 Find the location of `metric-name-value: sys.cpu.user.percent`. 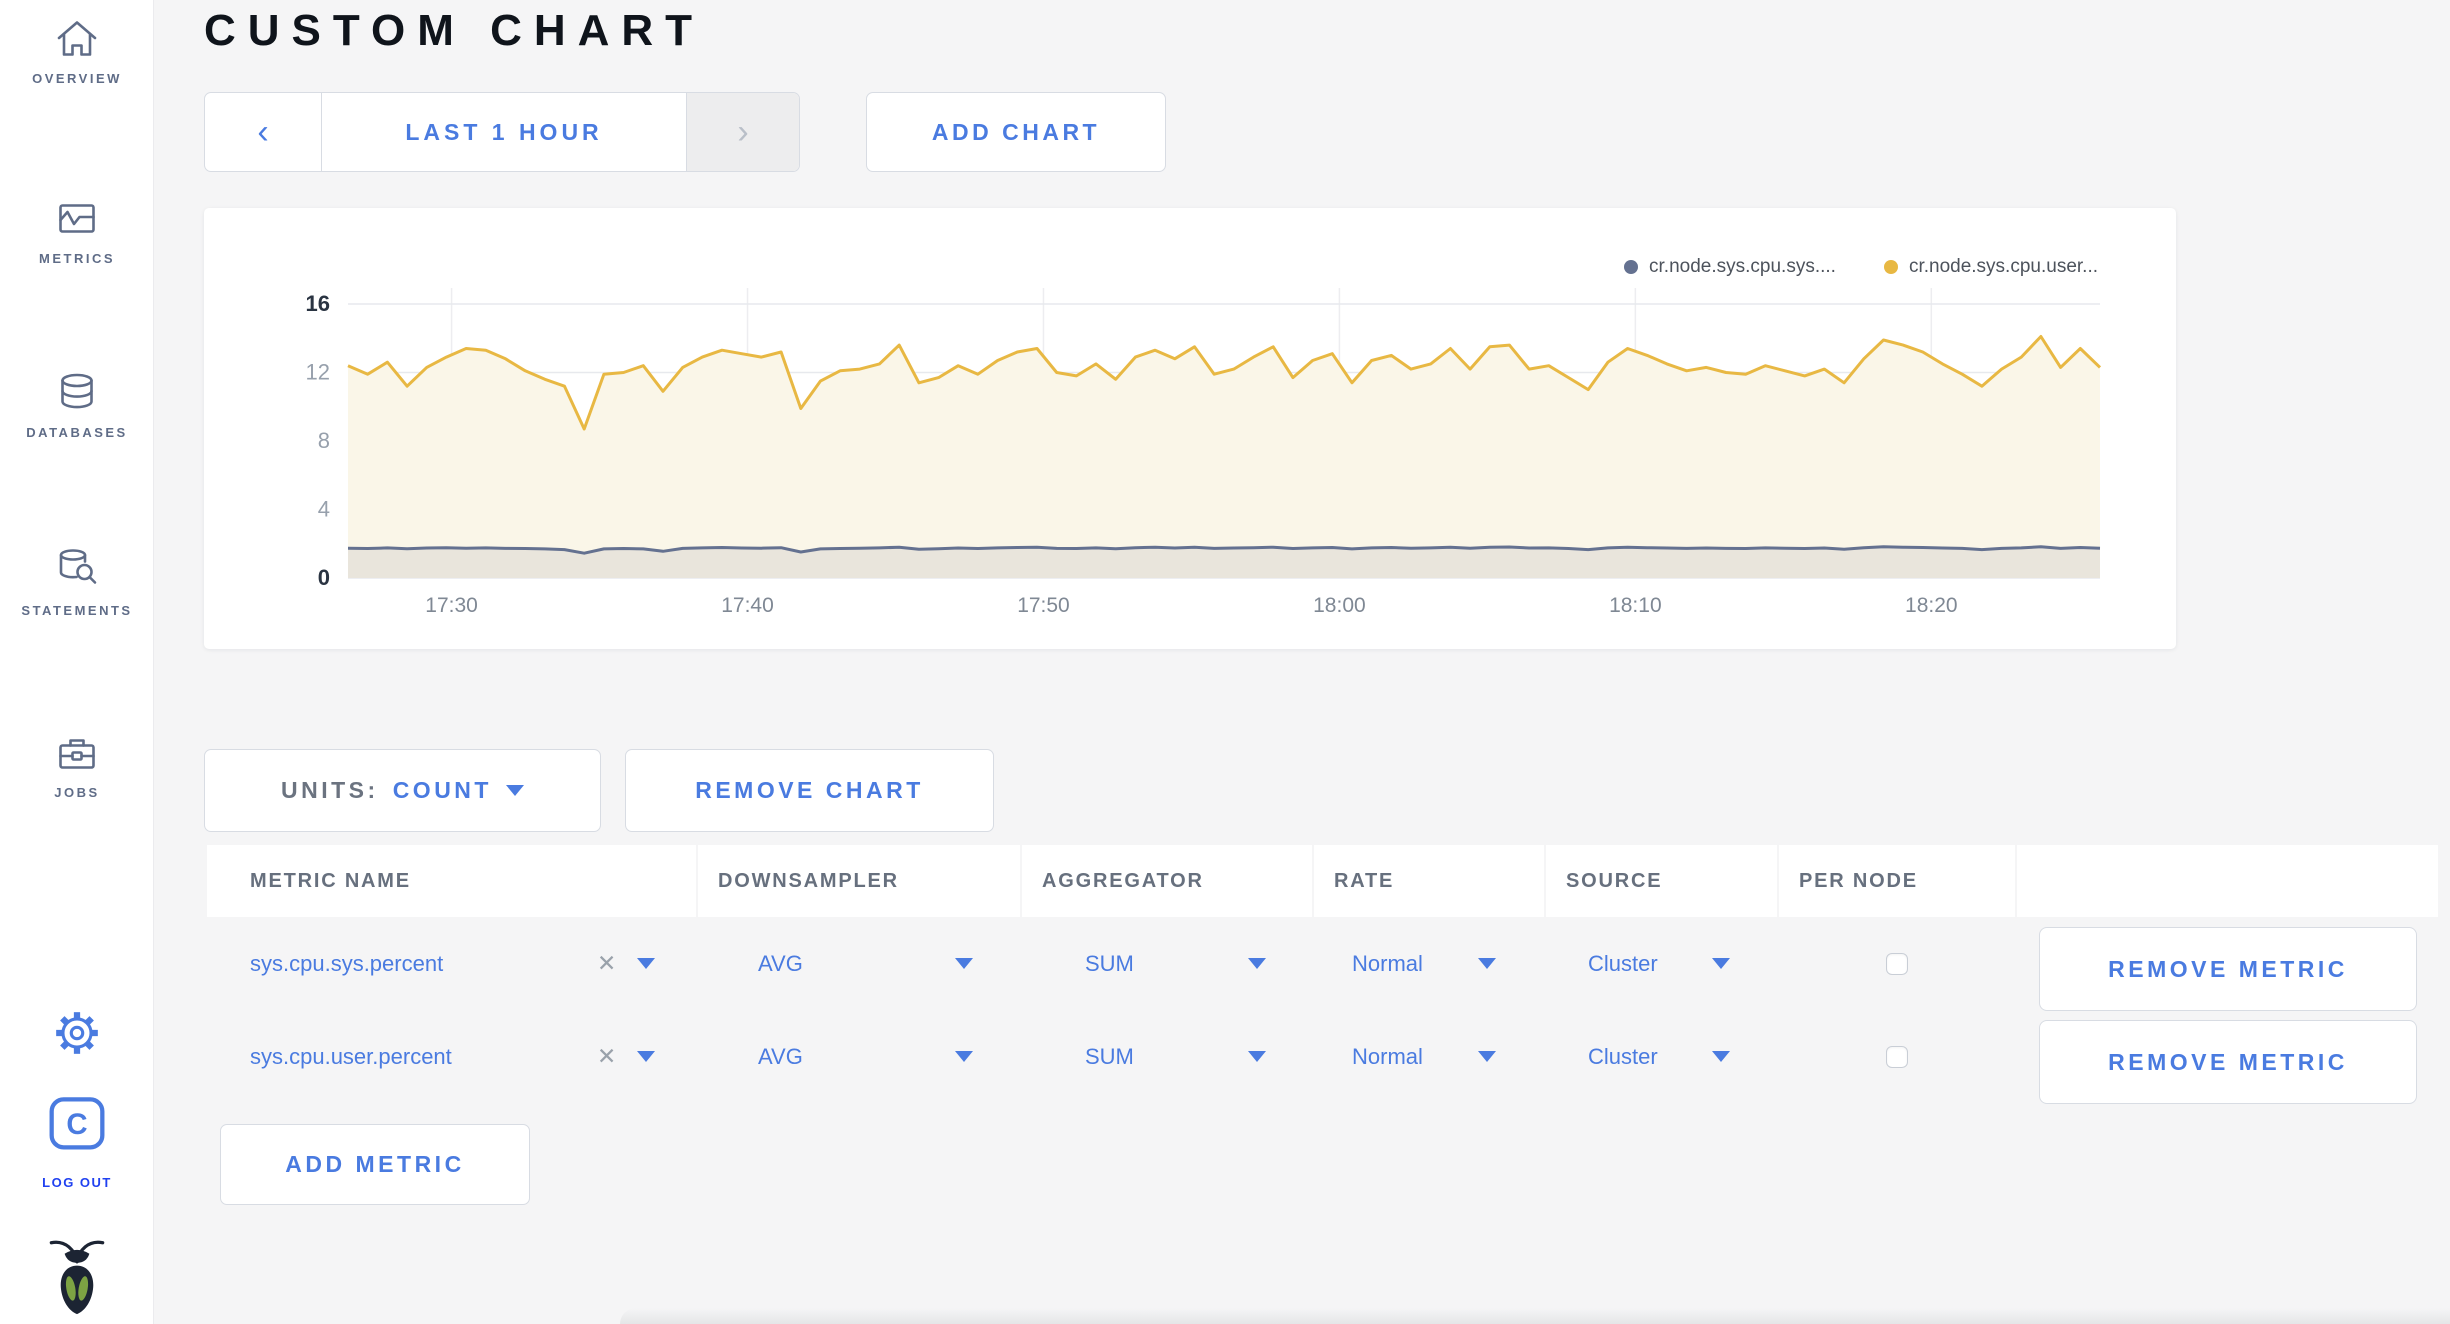

metric-name-value: sys.cpu.user.percent is located at coordinates (351, 1056).